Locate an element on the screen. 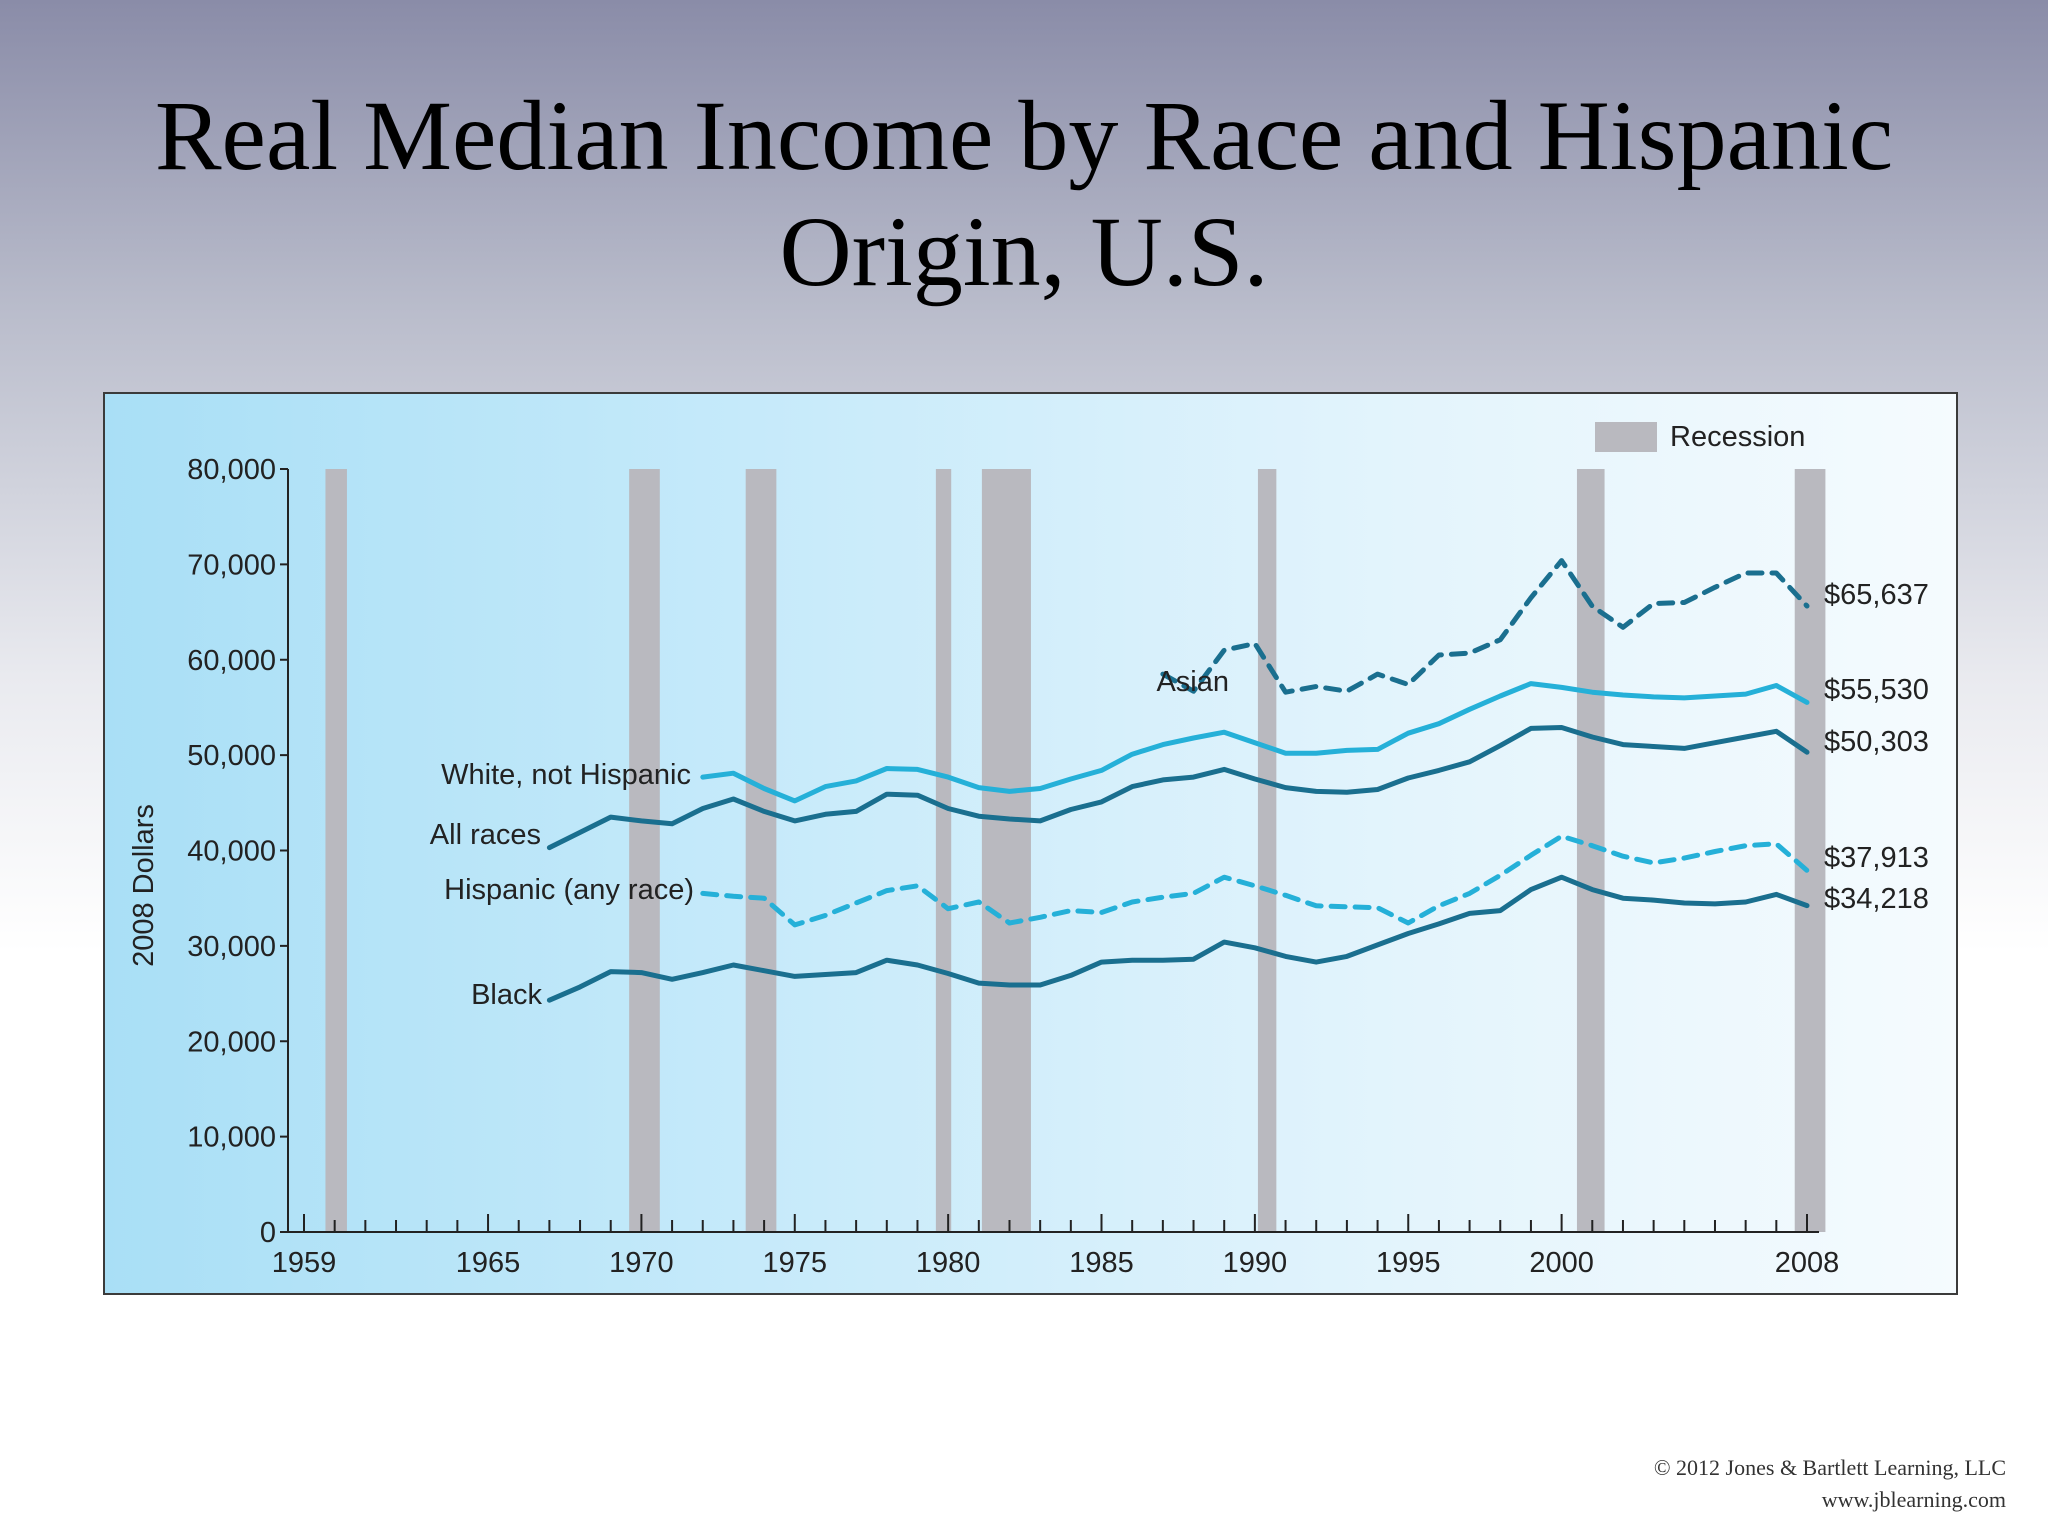 This screenshot has width=2048, height=1536. y-tick-label: 70,000 is located at coordinates (231, 565).